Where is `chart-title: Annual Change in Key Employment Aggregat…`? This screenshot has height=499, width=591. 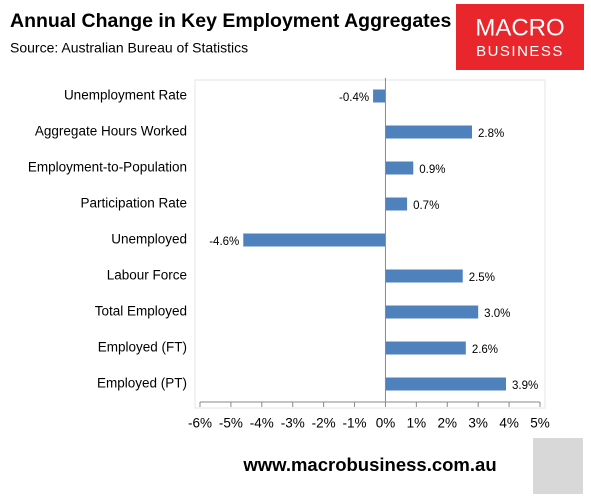
chart-title: Annual Change in Key Employment Aggregat… is located at coordinates (231, 21).